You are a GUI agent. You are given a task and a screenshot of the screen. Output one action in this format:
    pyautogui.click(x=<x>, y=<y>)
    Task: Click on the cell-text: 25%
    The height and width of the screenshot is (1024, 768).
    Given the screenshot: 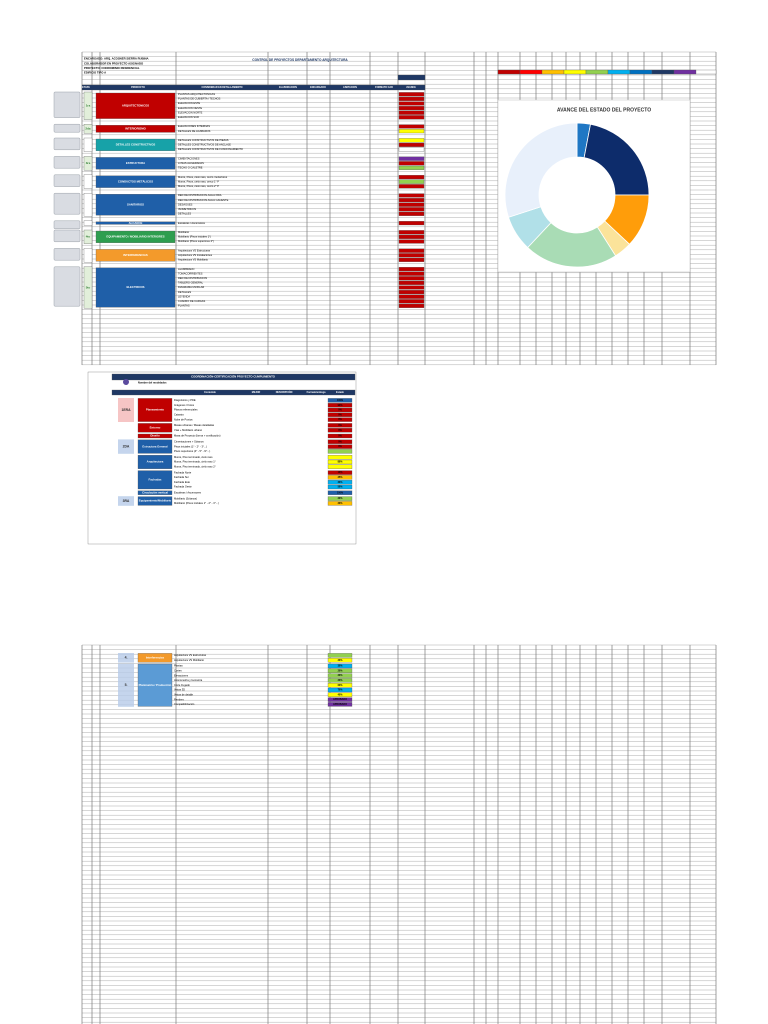 What is the action you would take?
    pyautogui.click(x=341, y=477)
    